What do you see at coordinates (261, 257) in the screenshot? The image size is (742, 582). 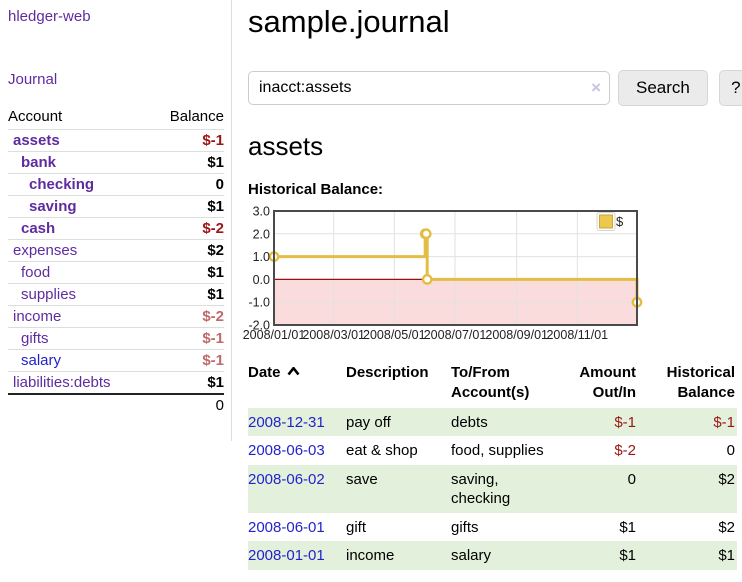 I see `y-axis-tick-label: 1.0` at bounding box center [261, 257].